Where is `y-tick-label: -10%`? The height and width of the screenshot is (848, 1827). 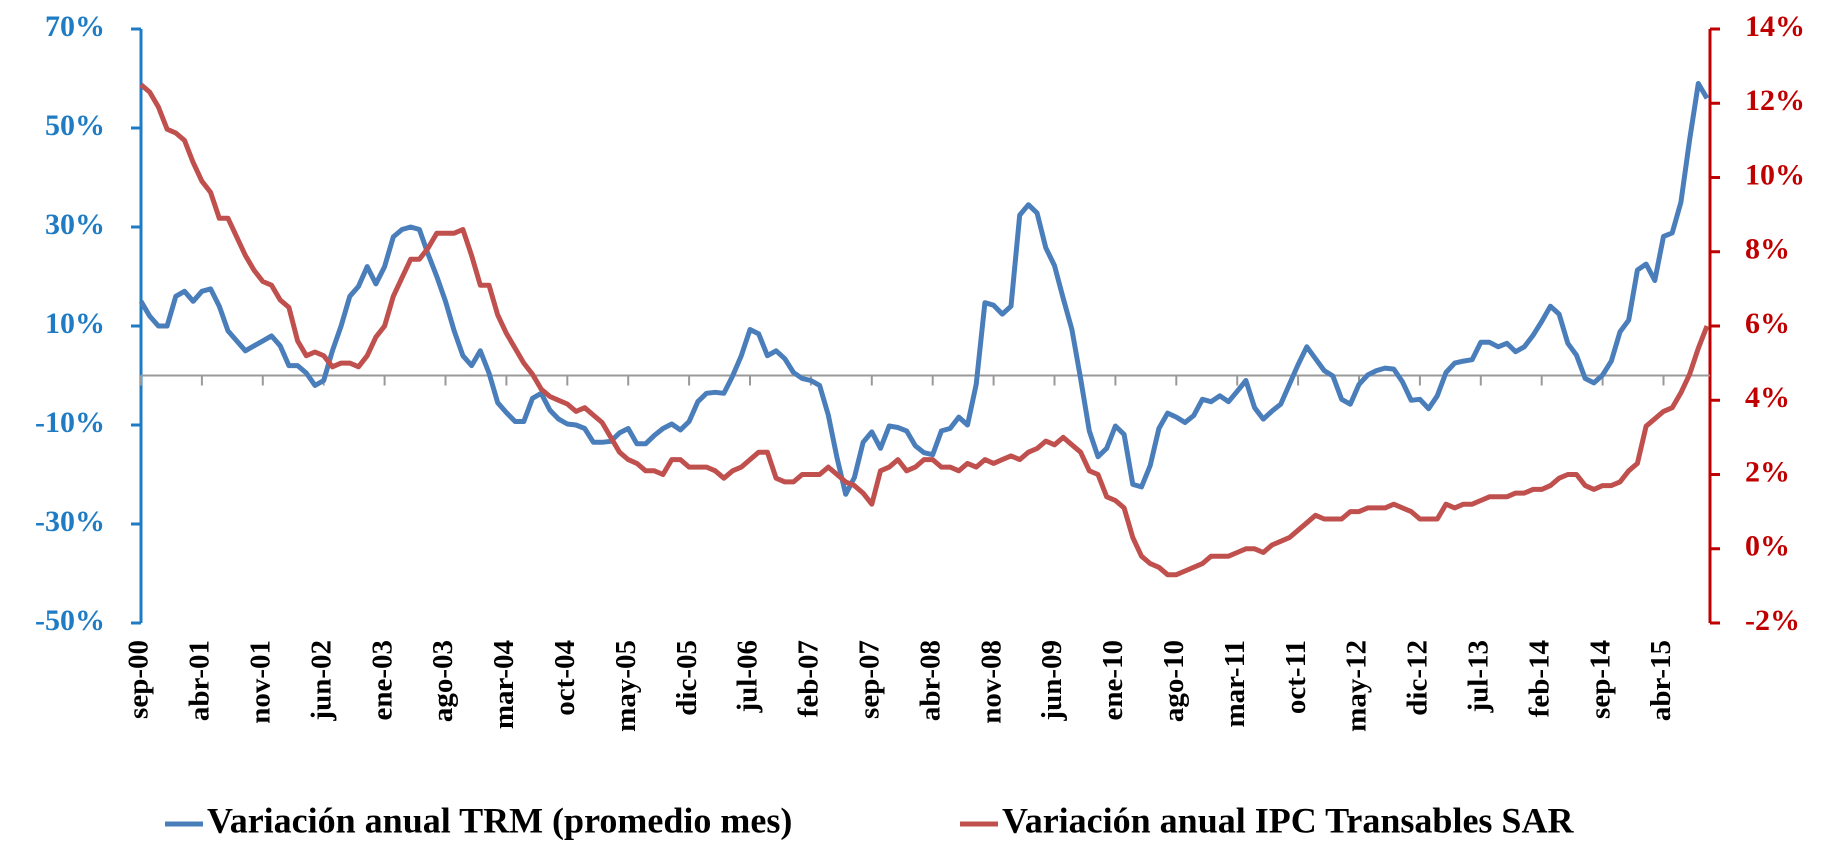 y-tick-label: -10% is located at coordinates (70, 422).